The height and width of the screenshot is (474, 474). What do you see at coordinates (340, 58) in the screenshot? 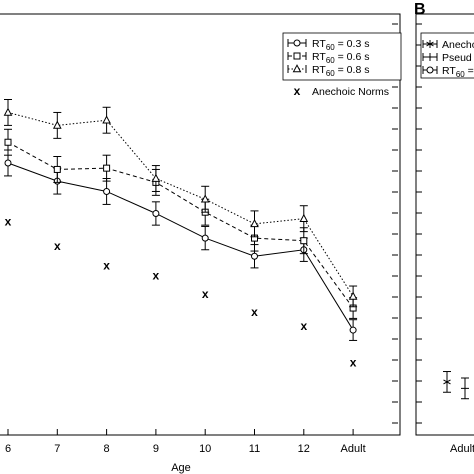
I see `legend-label-square: RT60 = 0.6 s` at bounding box center [340, 58].